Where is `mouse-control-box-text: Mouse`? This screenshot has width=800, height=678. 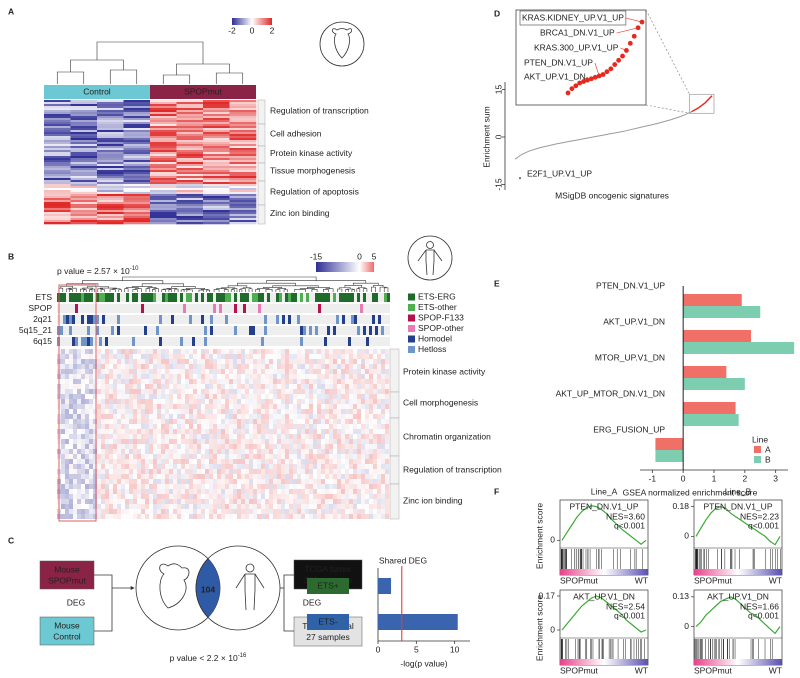 mouse-control-box-text: Mouse is located at coordinates (67, 625).